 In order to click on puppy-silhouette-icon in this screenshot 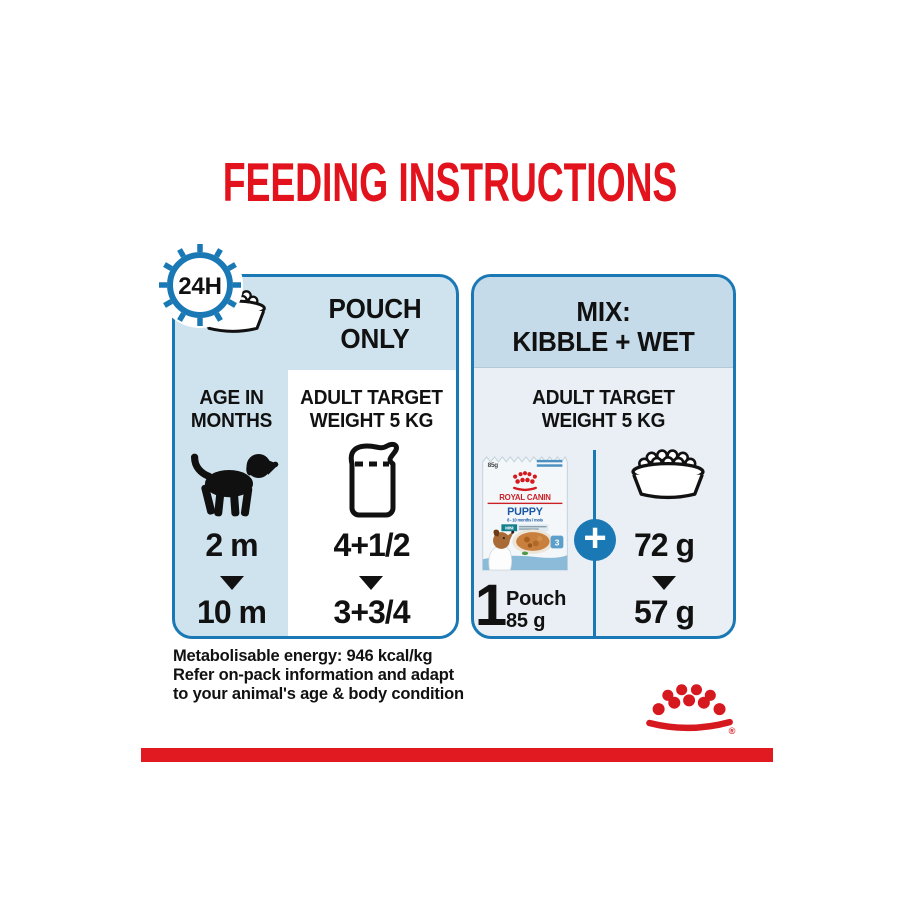, I will do `click(235, 485)`.